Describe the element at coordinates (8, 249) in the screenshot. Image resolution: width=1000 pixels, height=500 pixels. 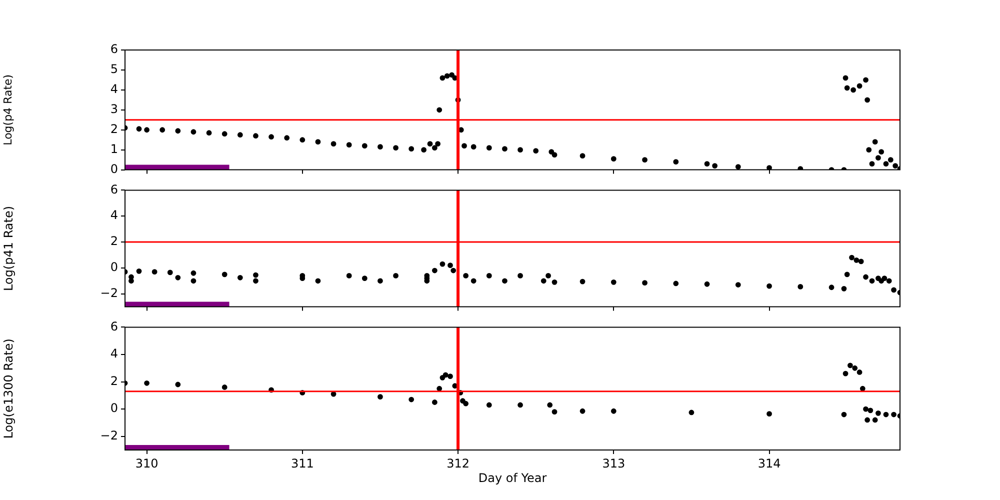
I see `y-axis-title: Log(p41 Rate)` at that location.